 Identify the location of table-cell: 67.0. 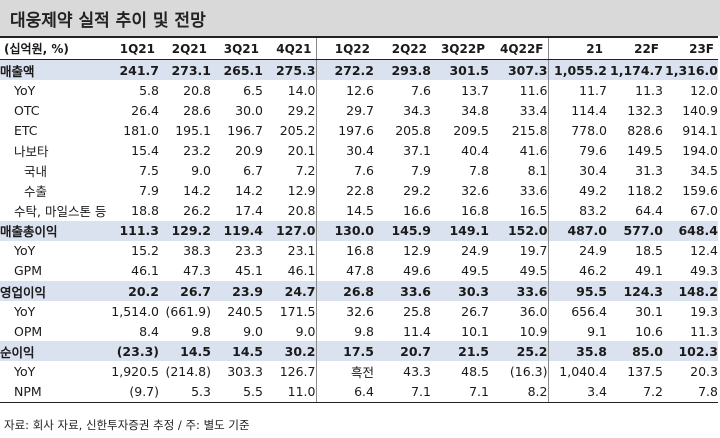
(704, 211).